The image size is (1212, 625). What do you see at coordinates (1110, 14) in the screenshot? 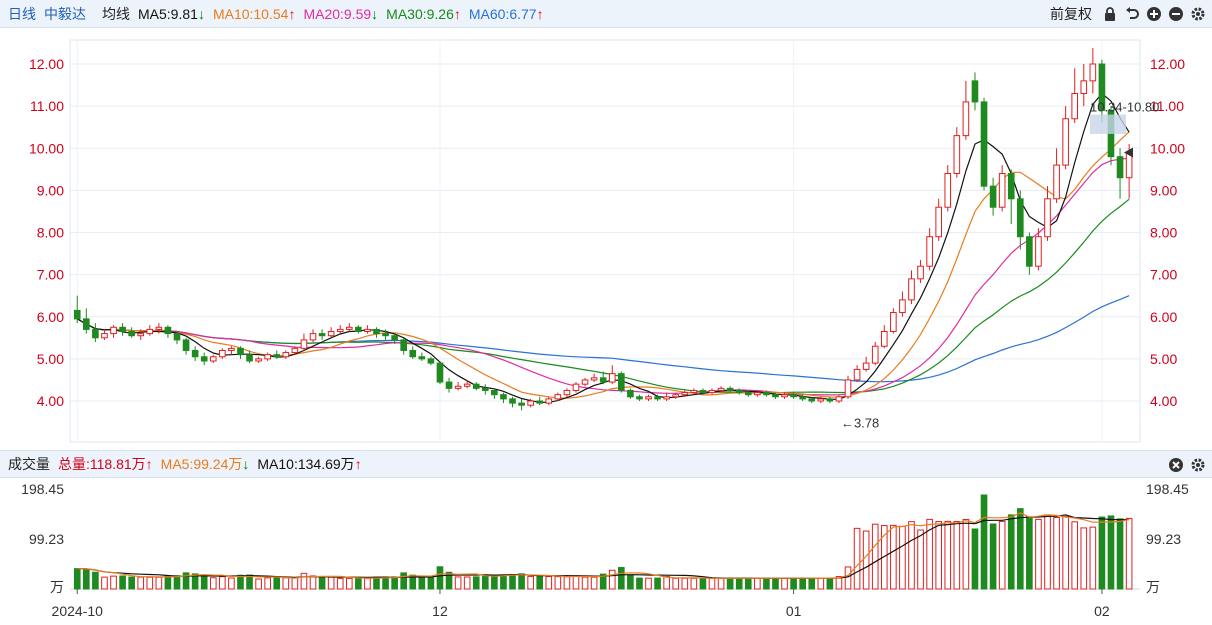
I see `lock-icon` at bounding box center [1110, 14].